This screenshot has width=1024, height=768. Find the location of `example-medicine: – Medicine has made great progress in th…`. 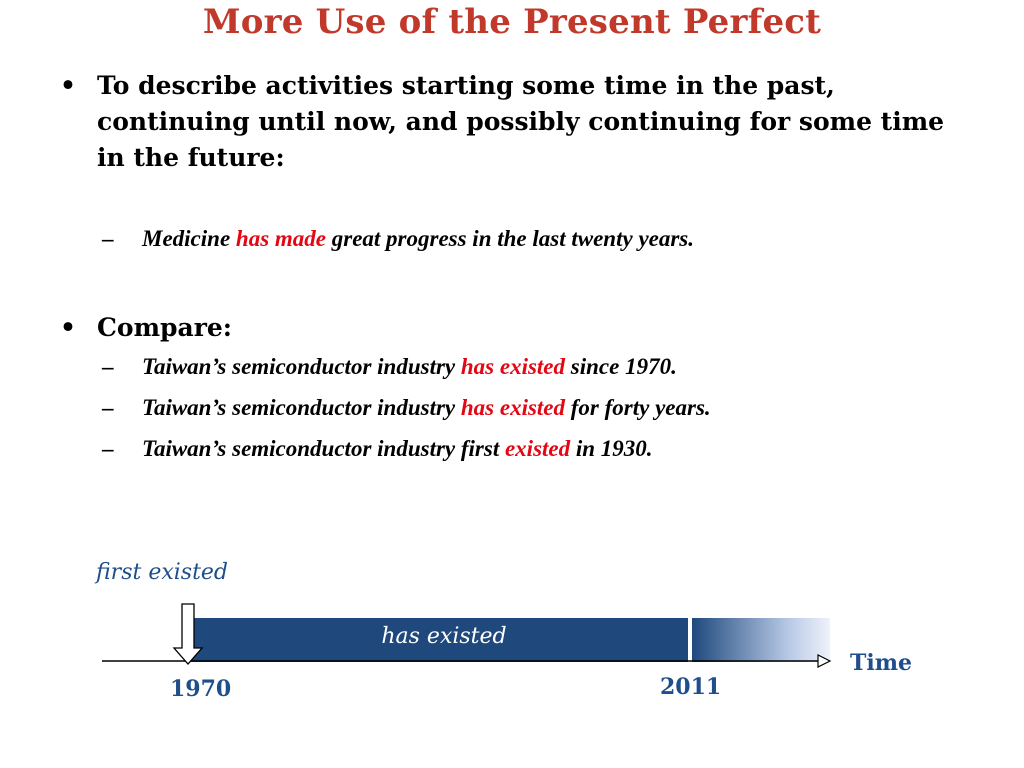

example-medicine: – Medicine has made great progress in th… is located at coordinates (398, 239).